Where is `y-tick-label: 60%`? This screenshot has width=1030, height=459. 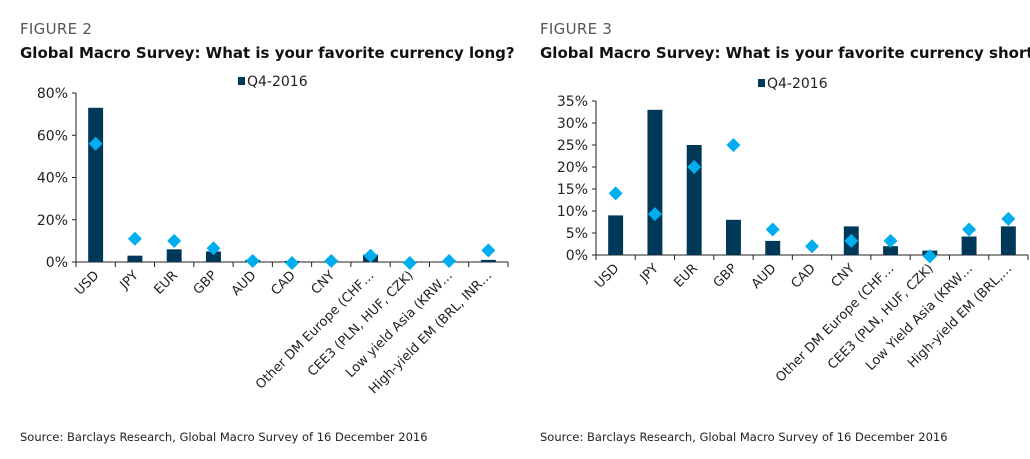 y-tick-label: 60% is located at coordinates (52, 136).